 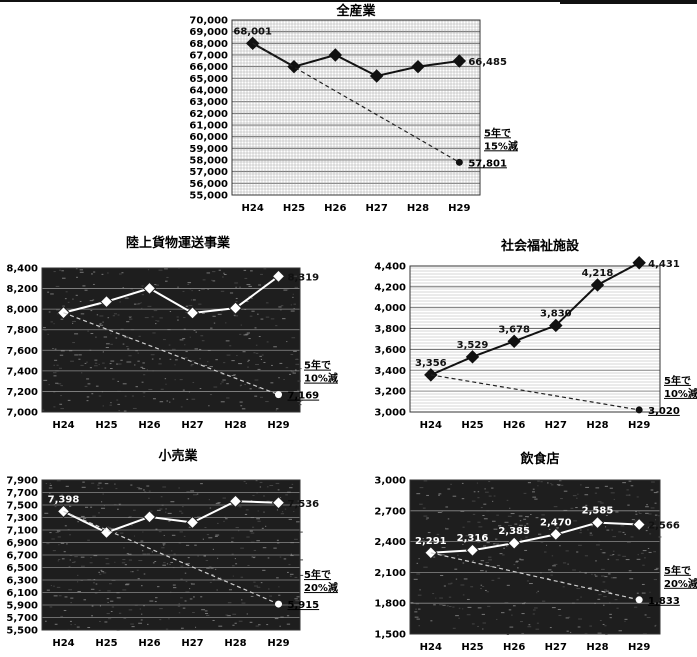 I want to click on y-tick-label: 4,000, so click(x=390, y=308).